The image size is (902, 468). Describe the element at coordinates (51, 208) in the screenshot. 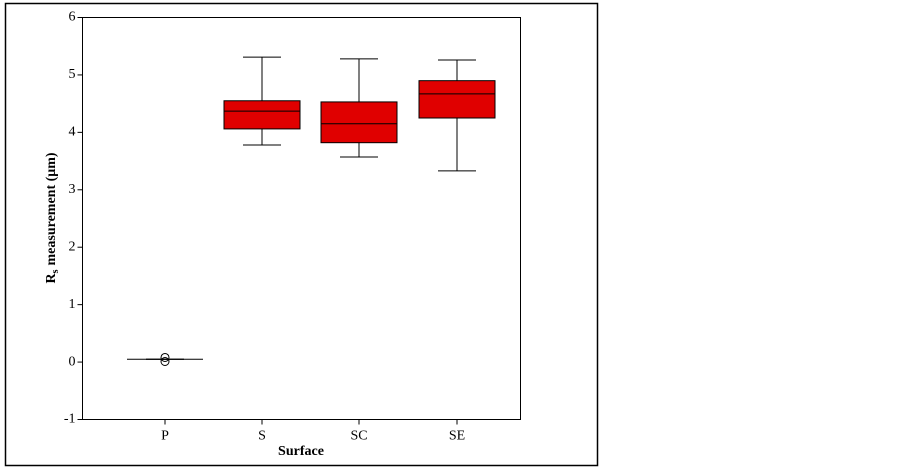

I see `y-axis-title-text: measurement (μm)` at that location.